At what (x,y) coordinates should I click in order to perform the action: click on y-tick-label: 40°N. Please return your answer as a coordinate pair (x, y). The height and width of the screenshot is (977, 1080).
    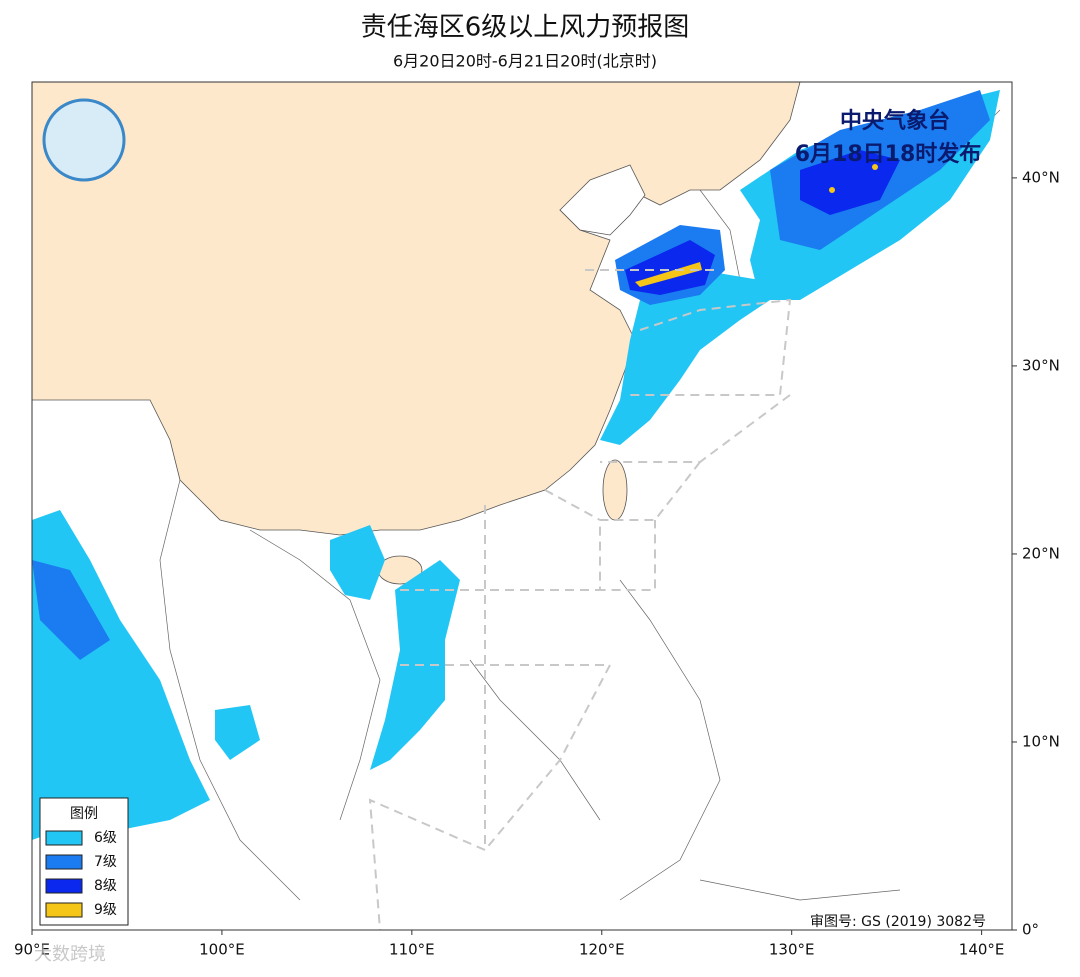
    Looking at the image, I should click on (1041, 177).